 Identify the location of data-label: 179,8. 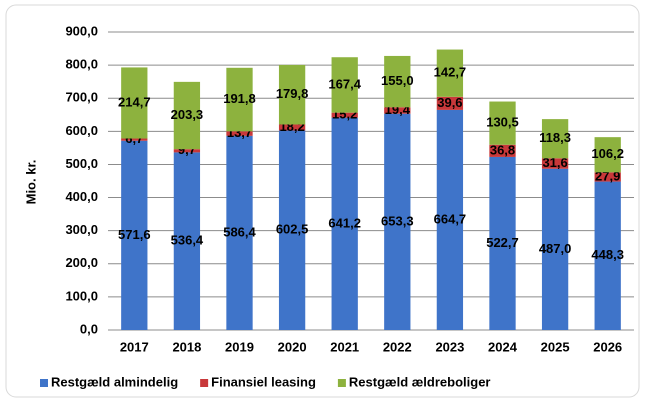
(292, 93).